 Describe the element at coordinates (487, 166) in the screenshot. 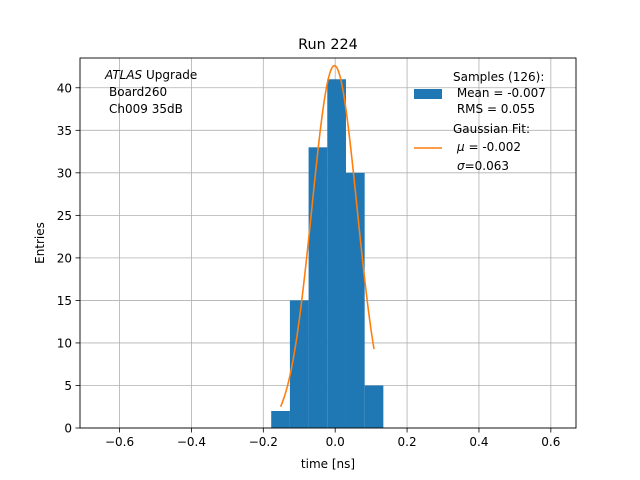

I see `legend-sigma-value: =0.063` at that location.